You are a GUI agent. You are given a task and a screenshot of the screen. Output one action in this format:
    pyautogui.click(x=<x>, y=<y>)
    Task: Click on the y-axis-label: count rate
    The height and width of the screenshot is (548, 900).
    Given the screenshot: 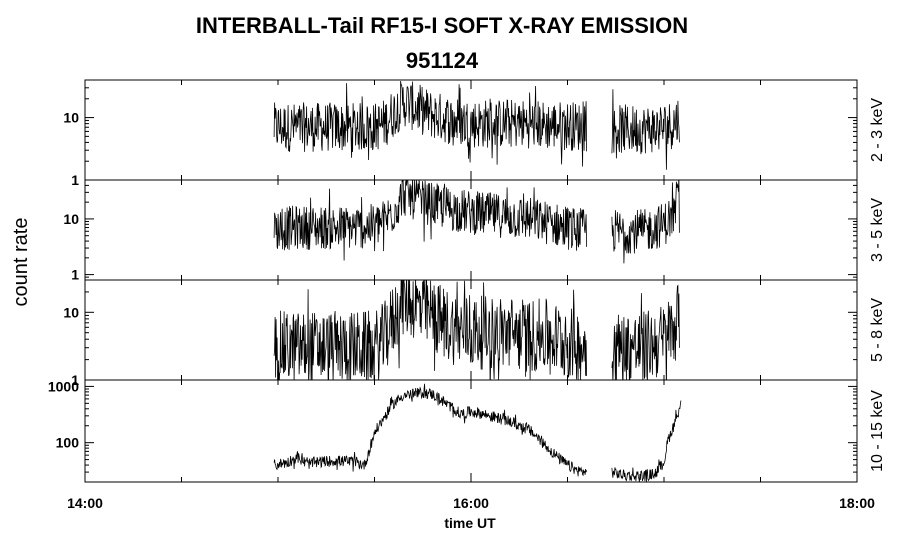 What is the action you would take?
    pyautogui.click(x=21, y=262)
    